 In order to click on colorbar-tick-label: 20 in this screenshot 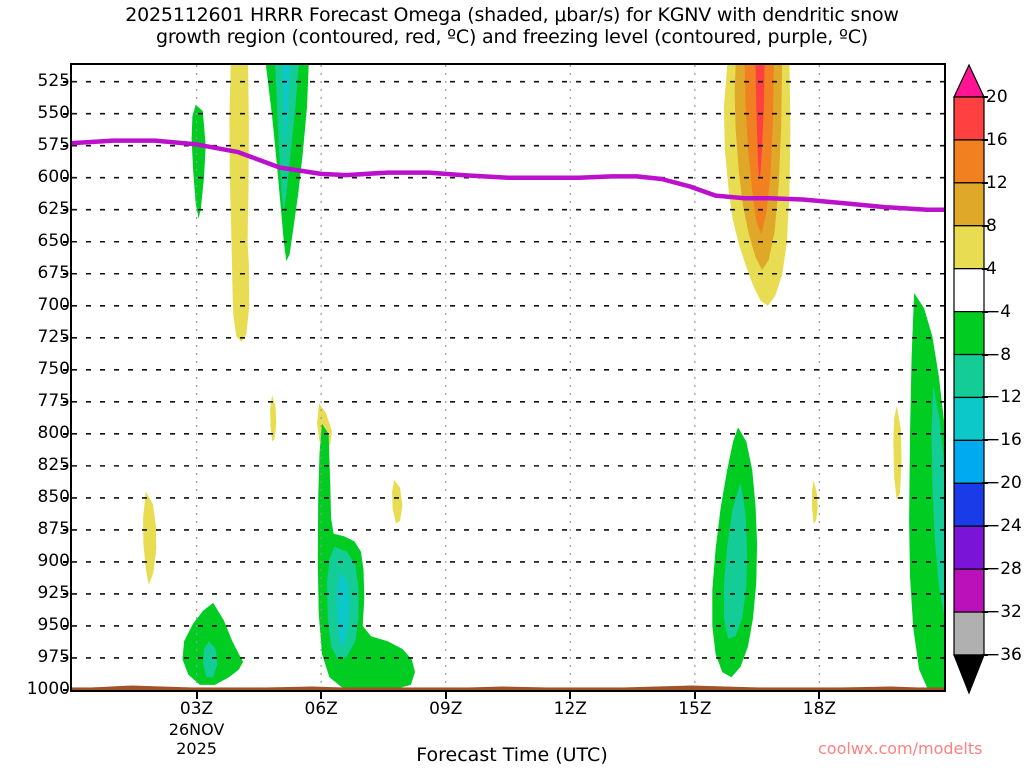, I will do `click(997, 97)`.